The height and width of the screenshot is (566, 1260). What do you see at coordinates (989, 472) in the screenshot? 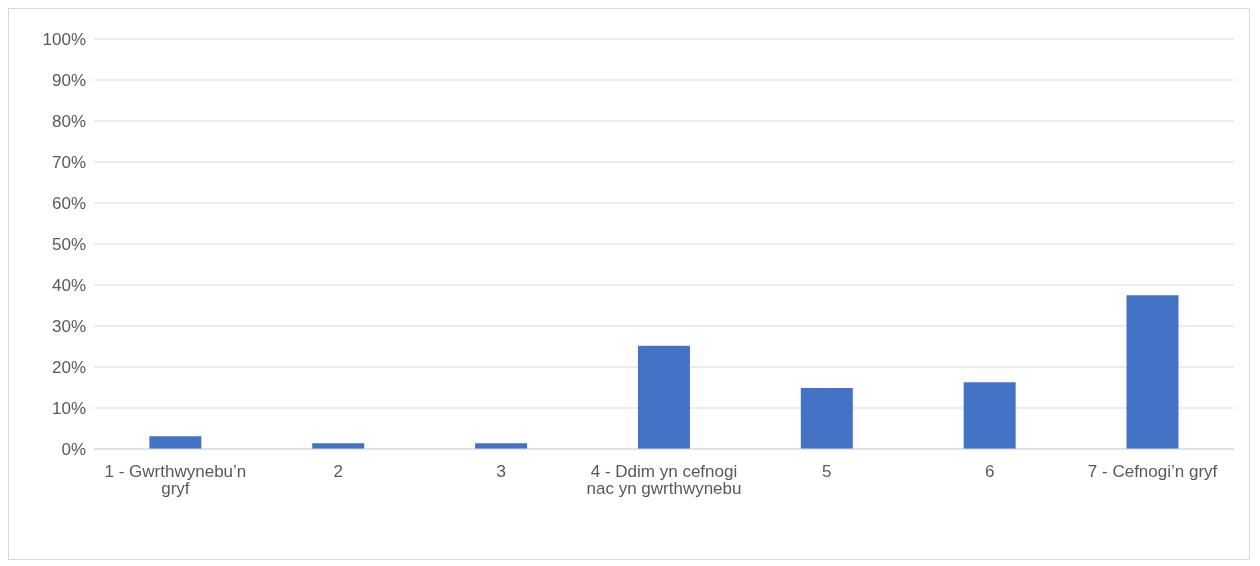
I see `x-tick-label: 6` at bounding box center [989, 472].